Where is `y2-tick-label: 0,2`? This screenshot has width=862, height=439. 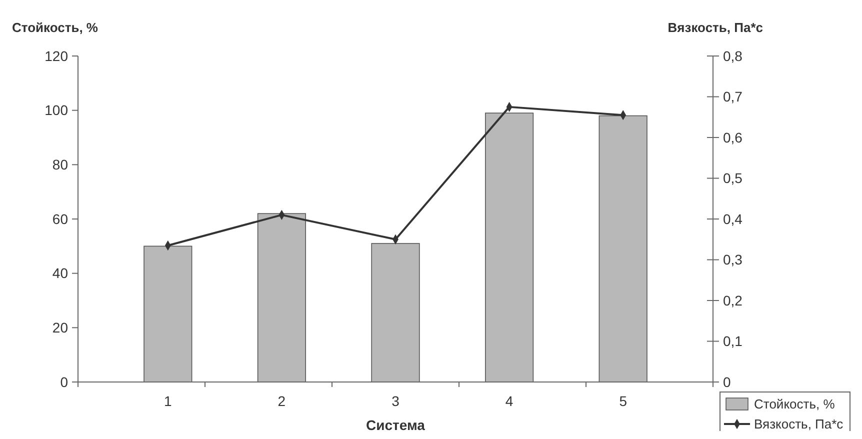
y2-tick-label: 0,2 is located at coordinates (733, 300).